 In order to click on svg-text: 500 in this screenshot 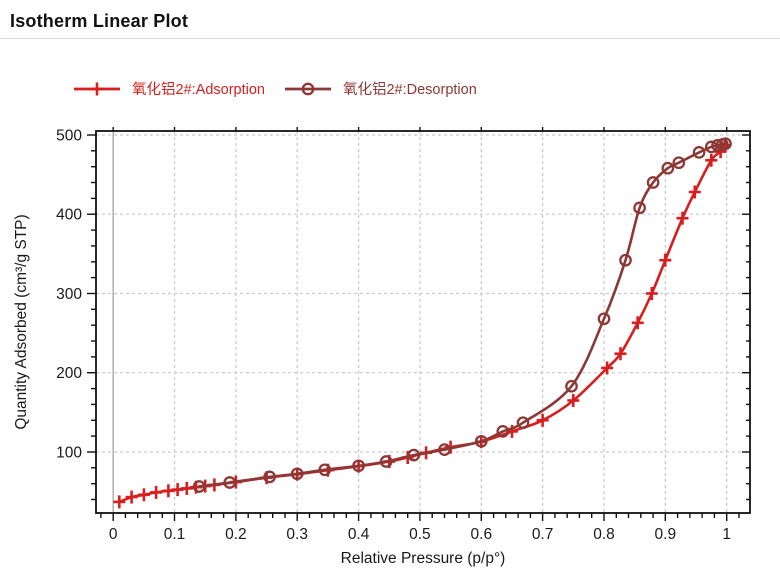, I will do `click(69, 136)`.